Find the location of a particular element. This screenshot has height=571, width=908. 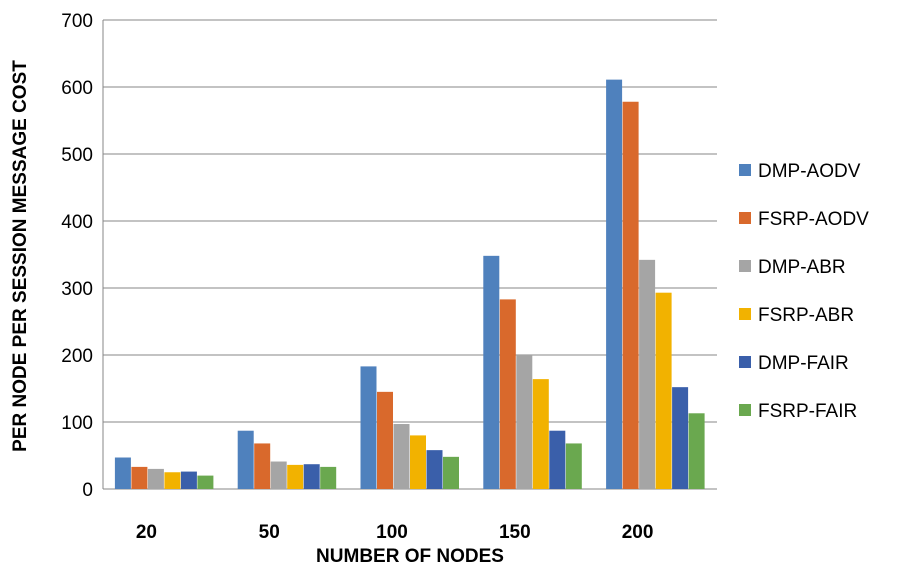

legend-label: FSRP-AODV is located at coordinates (813, 219).